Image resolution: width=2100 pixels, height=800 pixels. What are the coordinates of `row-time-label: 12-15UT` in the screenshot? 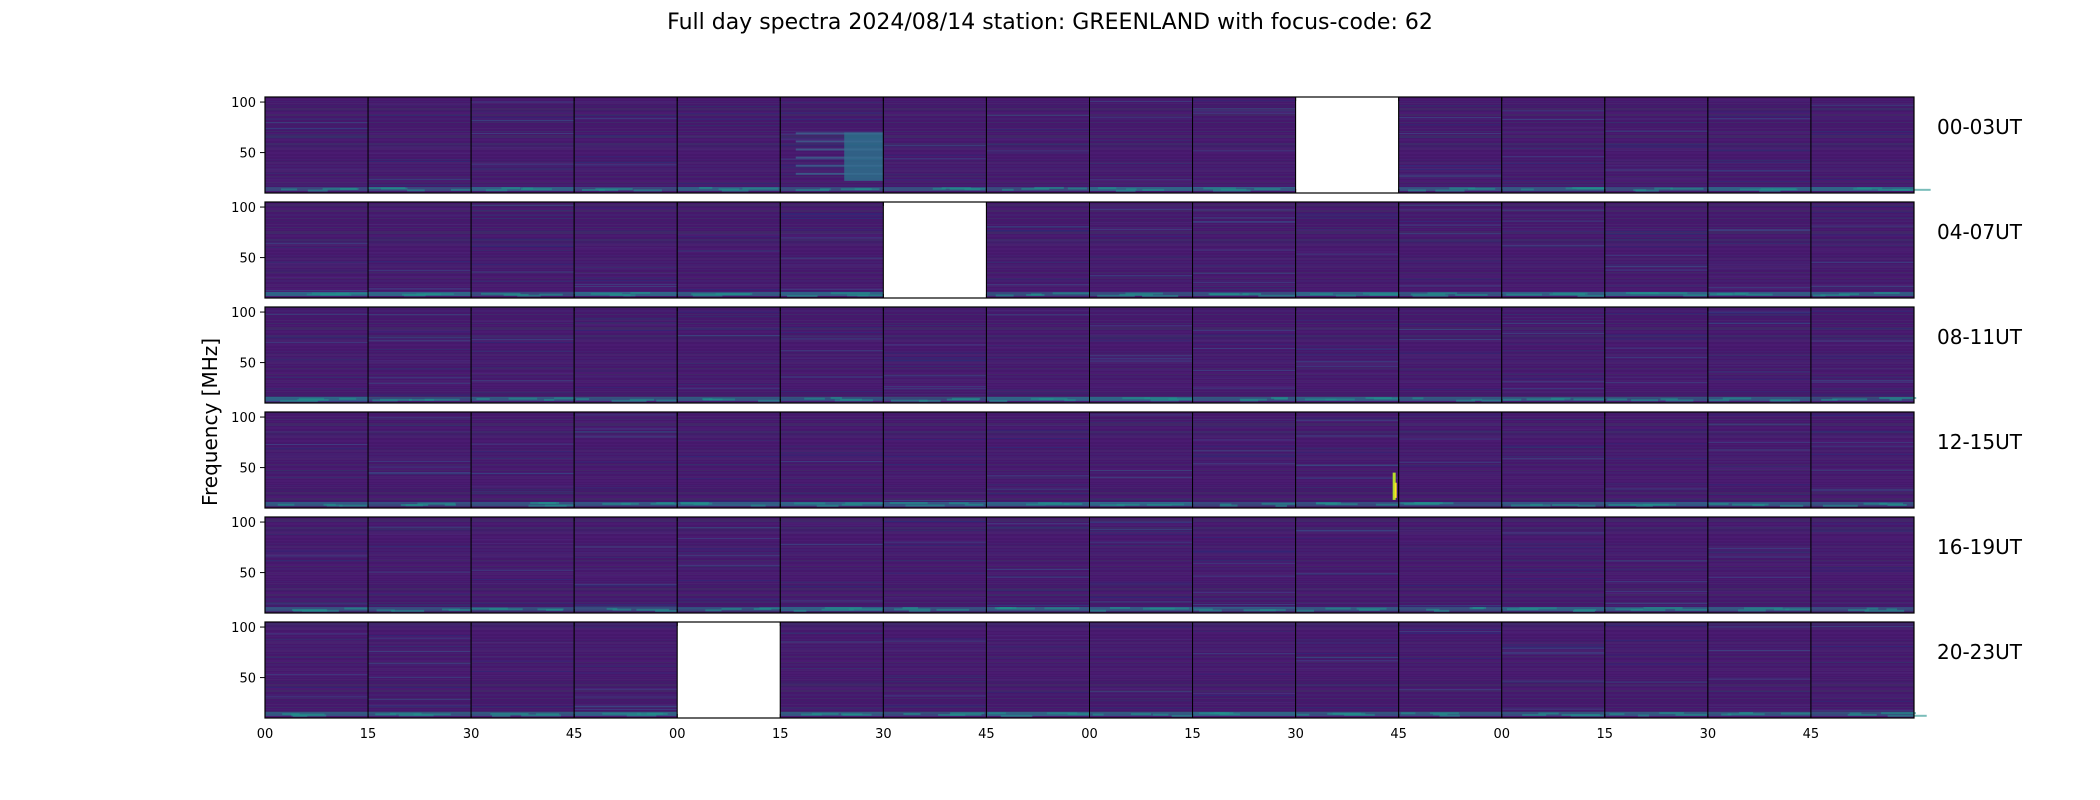 It's located at (1980, 442).